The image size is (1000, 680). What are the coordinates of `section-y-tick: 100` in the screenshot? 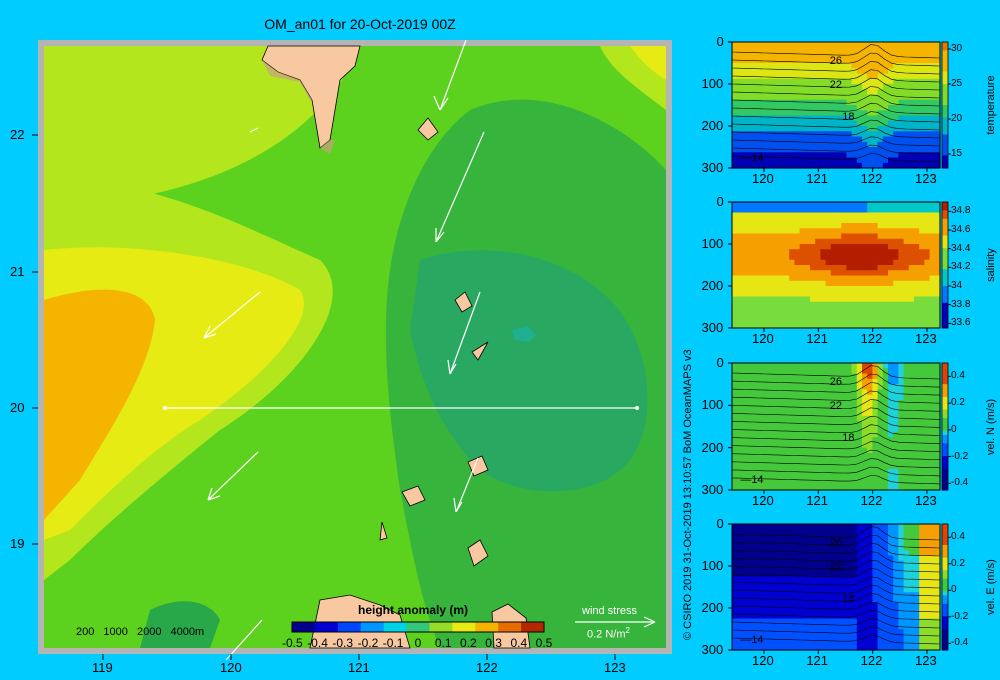 It's located at (712, 83).